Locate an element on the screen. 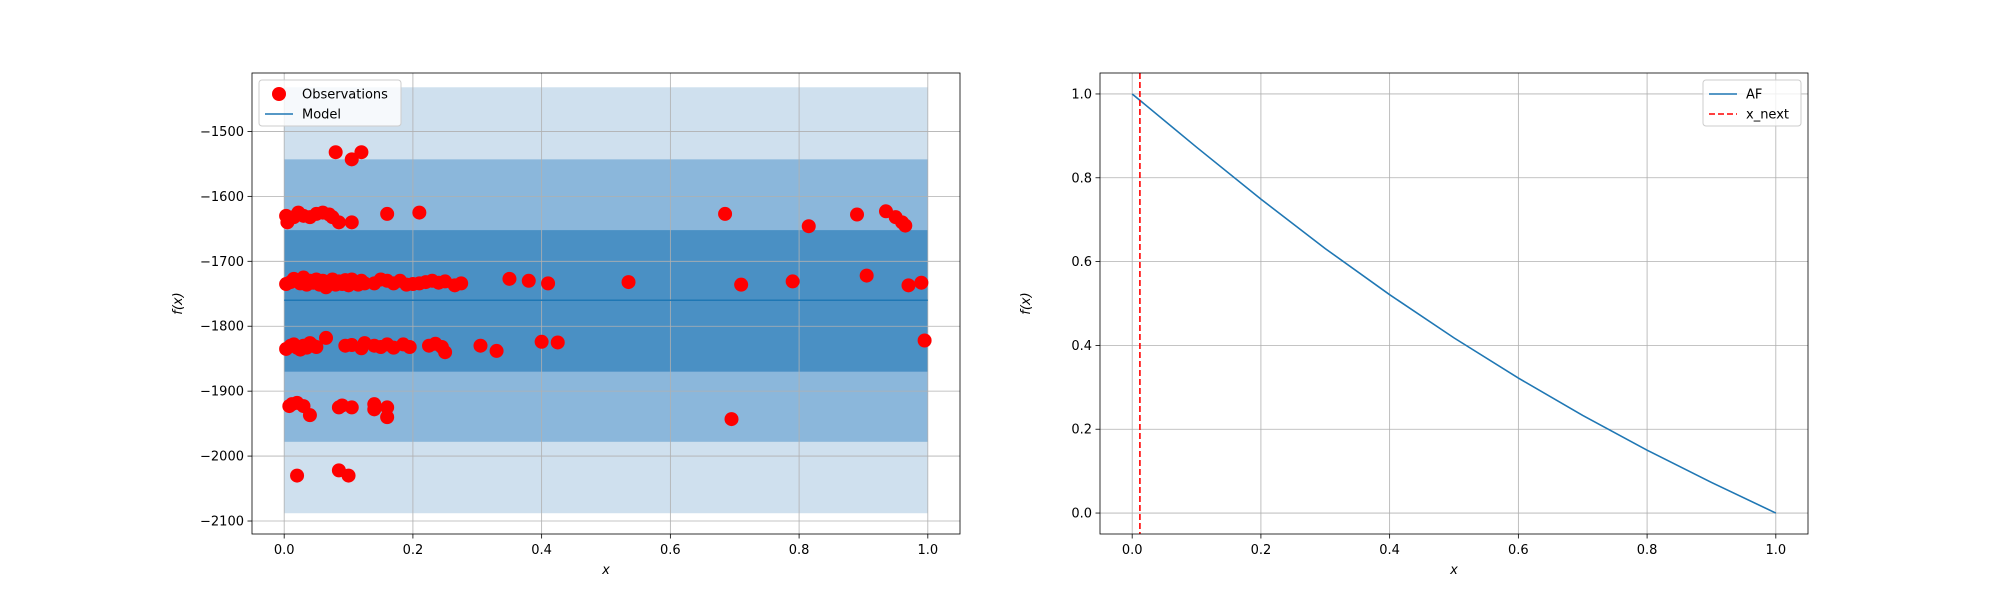 This screenshot has width=2000, height=600. left-legend: Observations Model is located at coordinates (330, 103).